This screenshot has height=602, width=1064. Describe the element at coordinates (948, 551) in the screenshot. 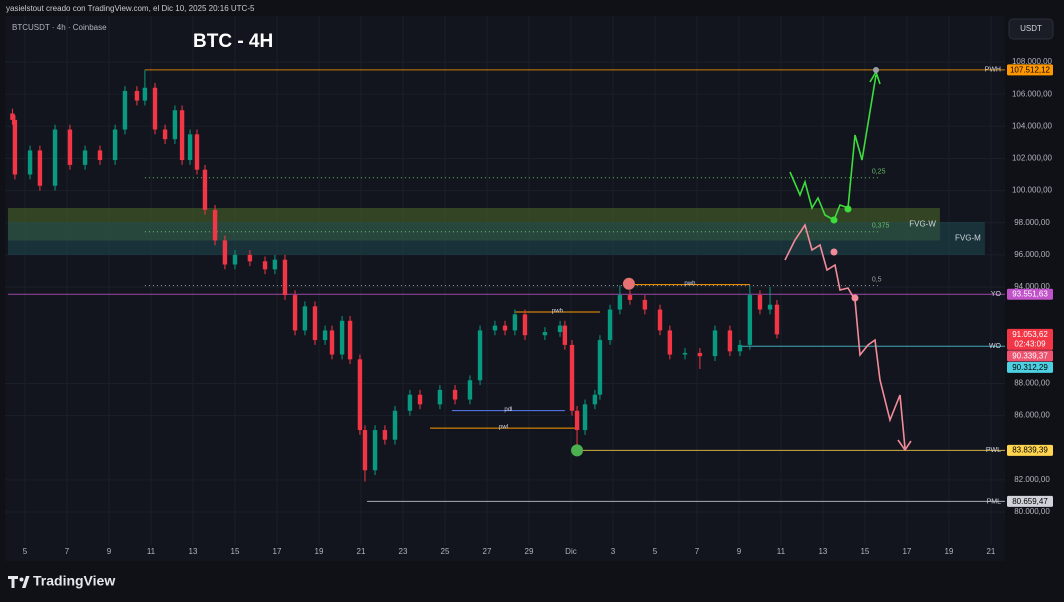

I see `x-tick-label: 19` at that location.